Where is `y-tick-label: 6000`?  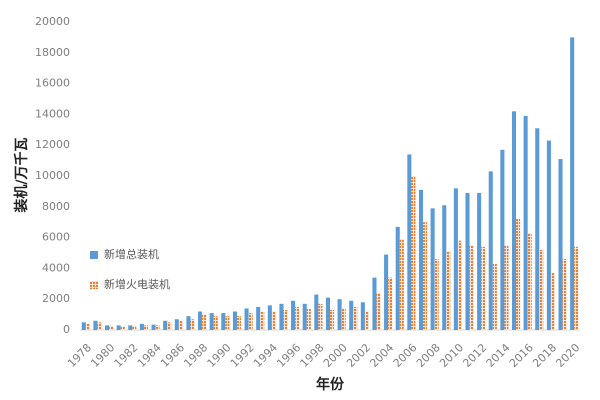
y-tick-label: 6000 is located at coordinates (56, 237).